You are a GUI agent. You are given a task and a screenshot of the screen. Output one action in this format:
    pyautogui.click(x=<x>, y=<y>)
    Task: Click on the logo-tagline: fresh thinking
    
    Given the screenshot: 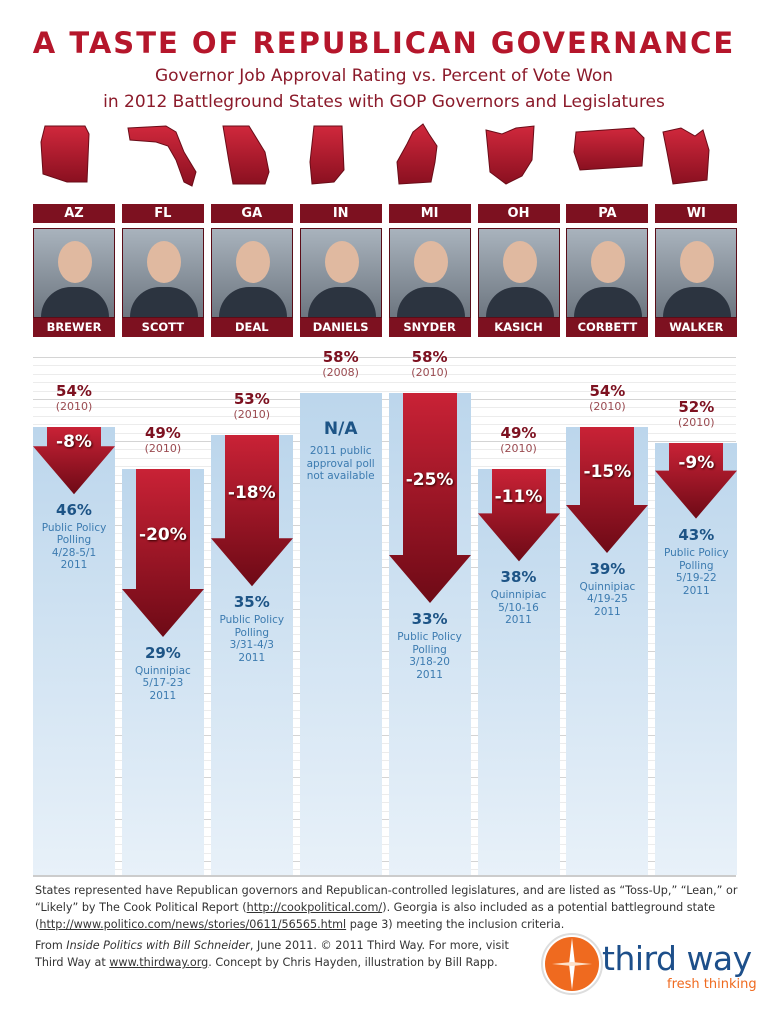 What is the action you would take?
    pyautogui.click(x=712, y=984)
    